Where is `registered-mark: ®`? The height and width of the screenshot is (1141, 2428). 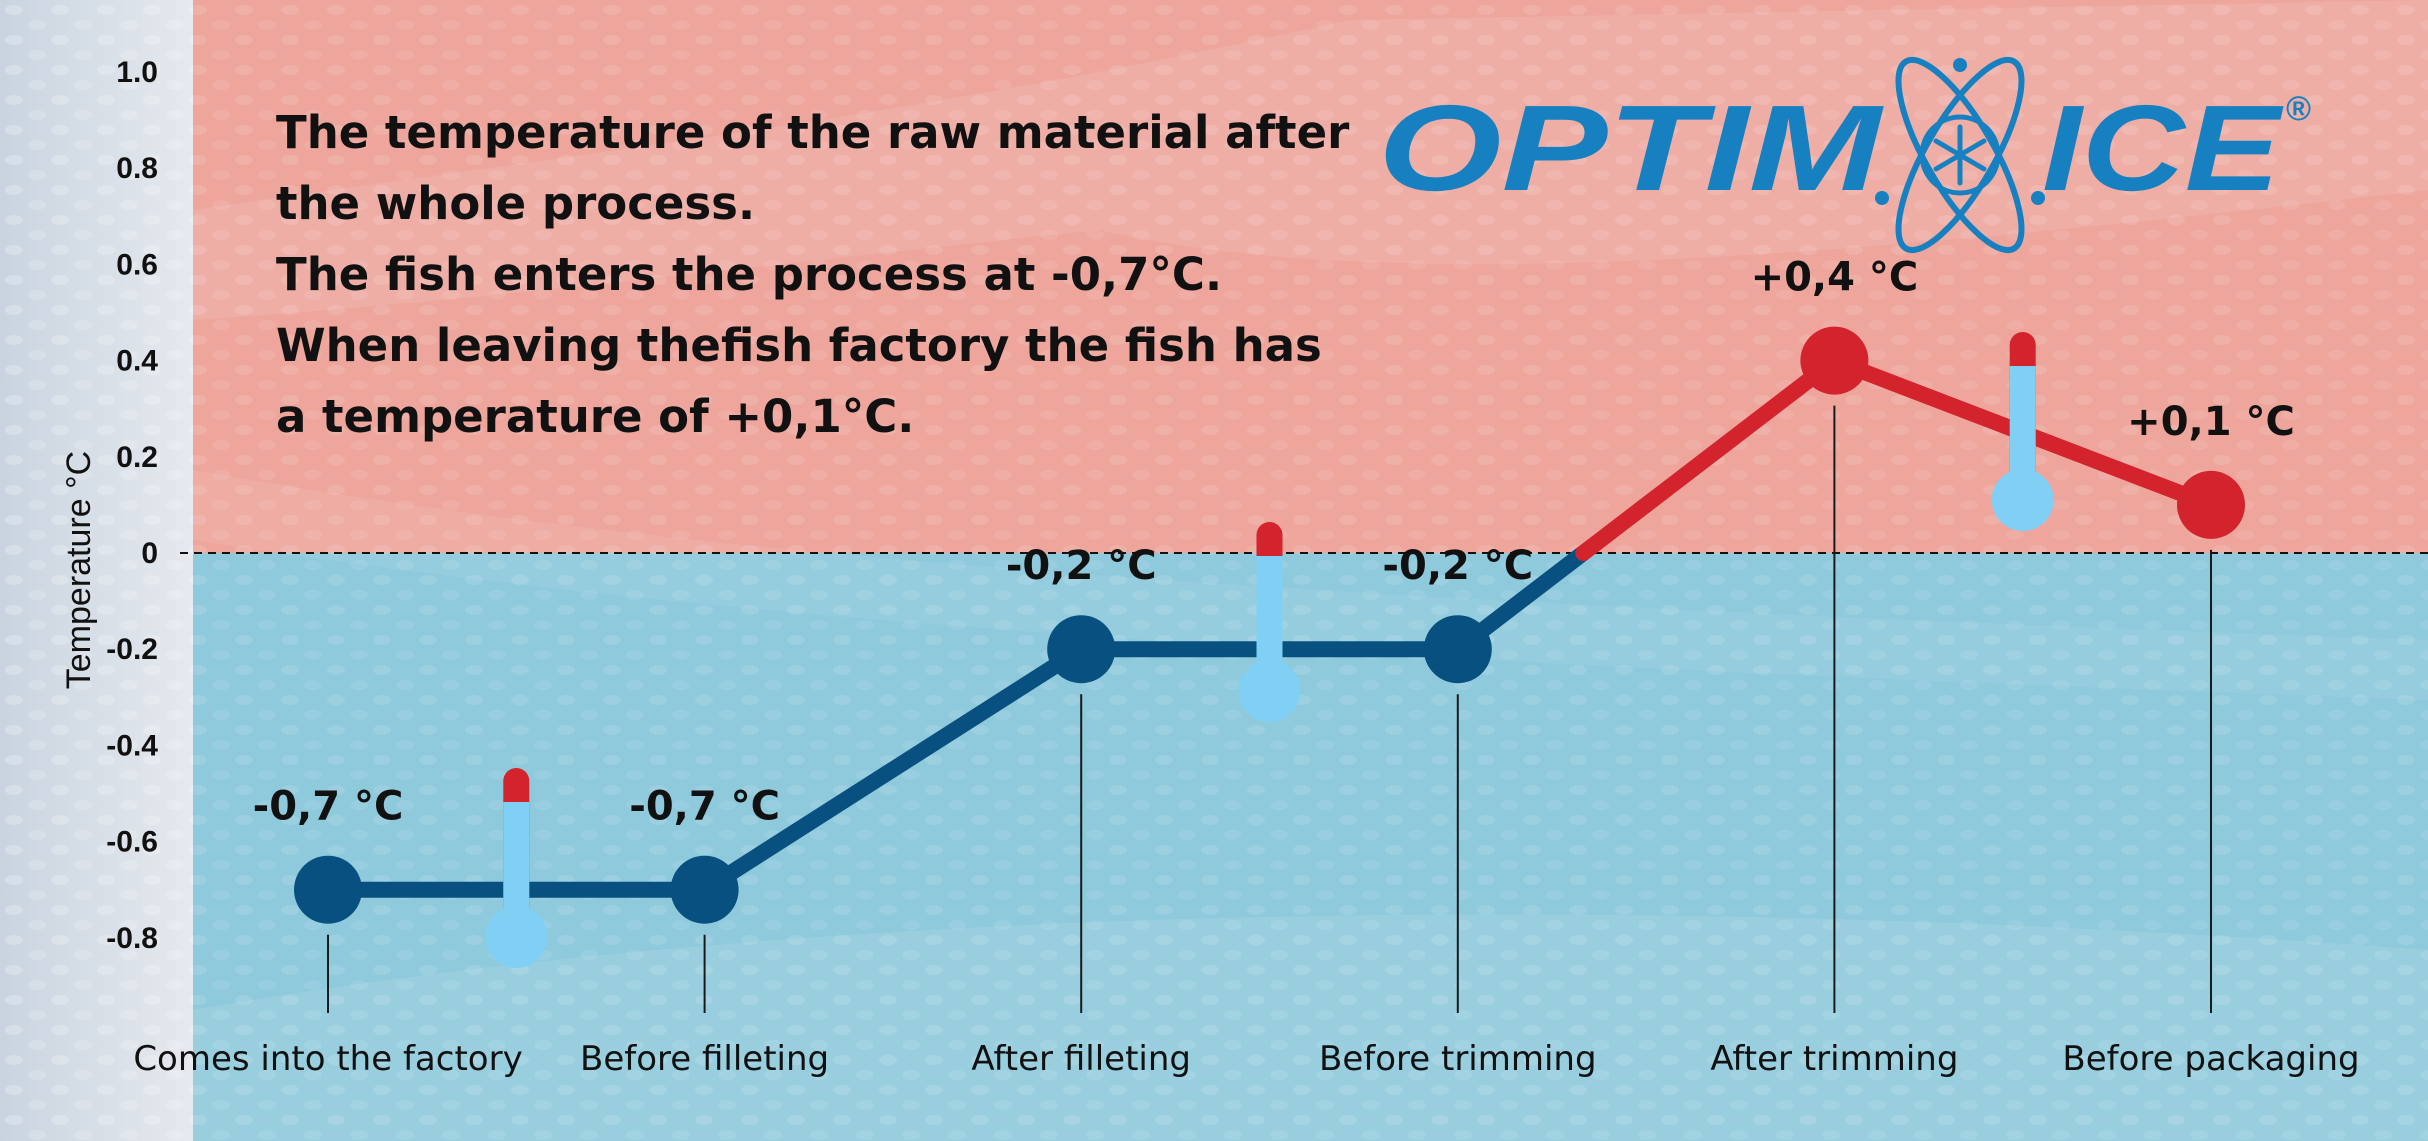
registered-mark: ® is located at coordinates (2298, 109).